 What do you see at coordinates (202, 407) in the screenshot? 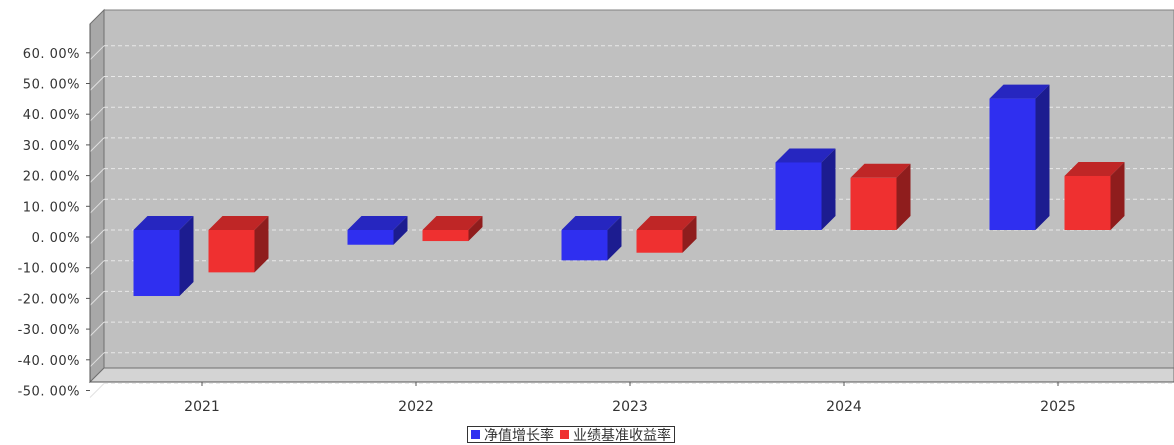
I see `x-tick-label: 2021` at bounding box center [202, 407].